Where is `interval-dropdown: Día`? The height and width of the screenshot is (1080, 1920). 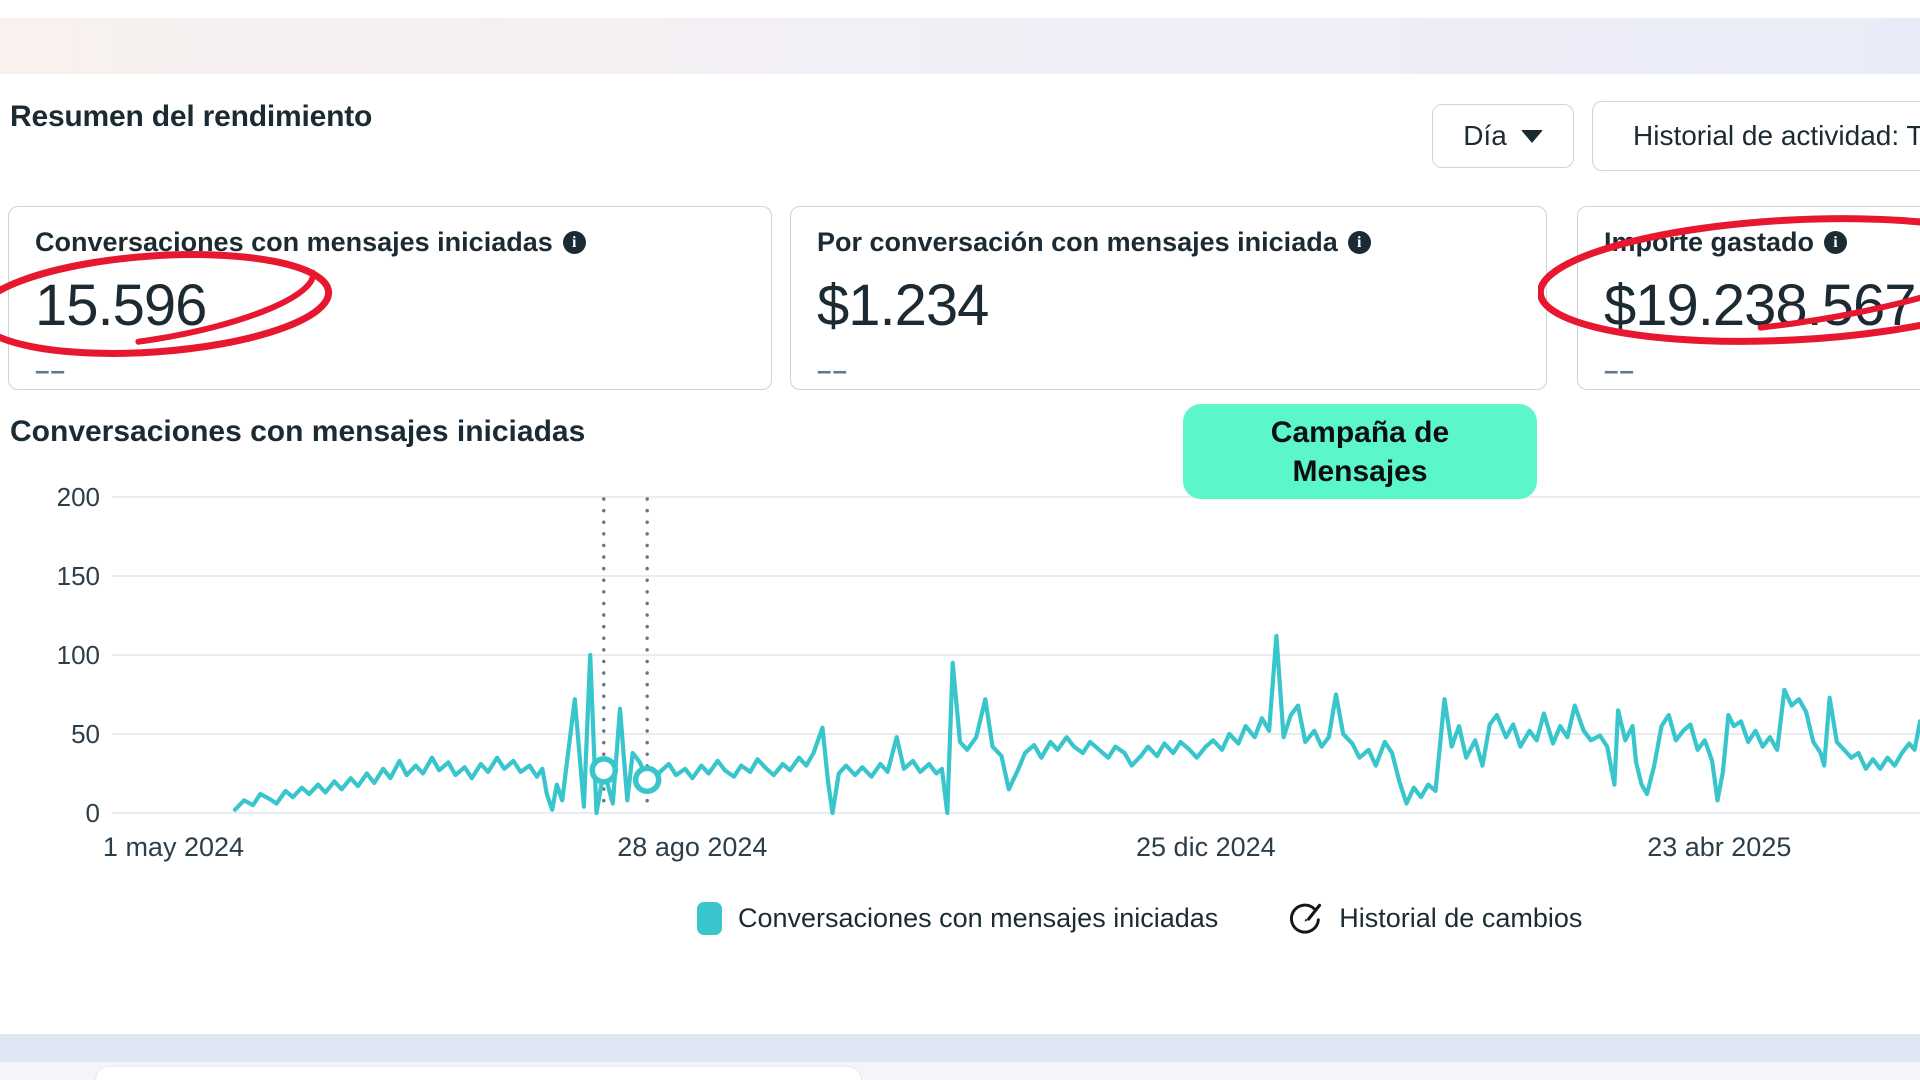
interval-dropdown: Día is located at coordinates (1503, 136).